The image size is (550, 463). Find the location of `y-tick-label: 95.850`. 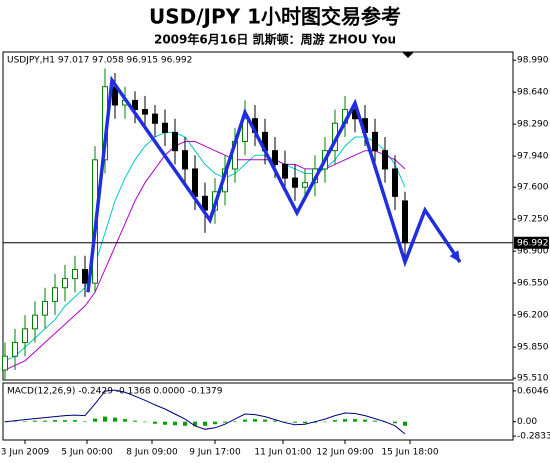

y-tick-label: 95.850 is located at coordinates (533, 348).